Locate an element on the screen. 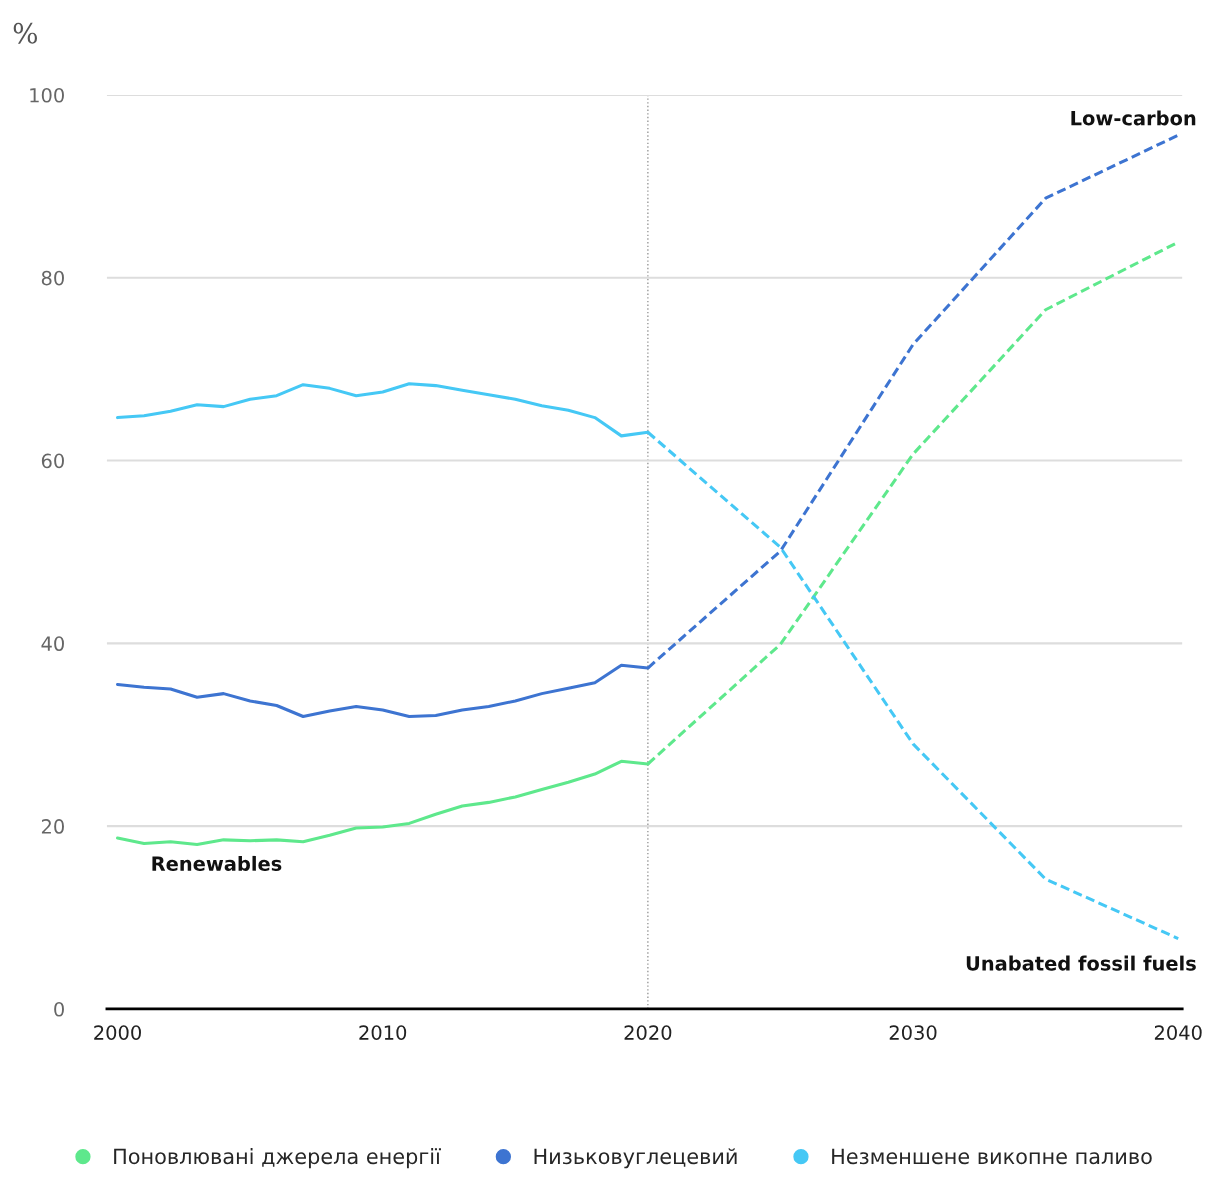 Image resolution: width=1215 pixels, height=1187 pixels. y-tick-label: 60 is located at coordinates (52, 461).